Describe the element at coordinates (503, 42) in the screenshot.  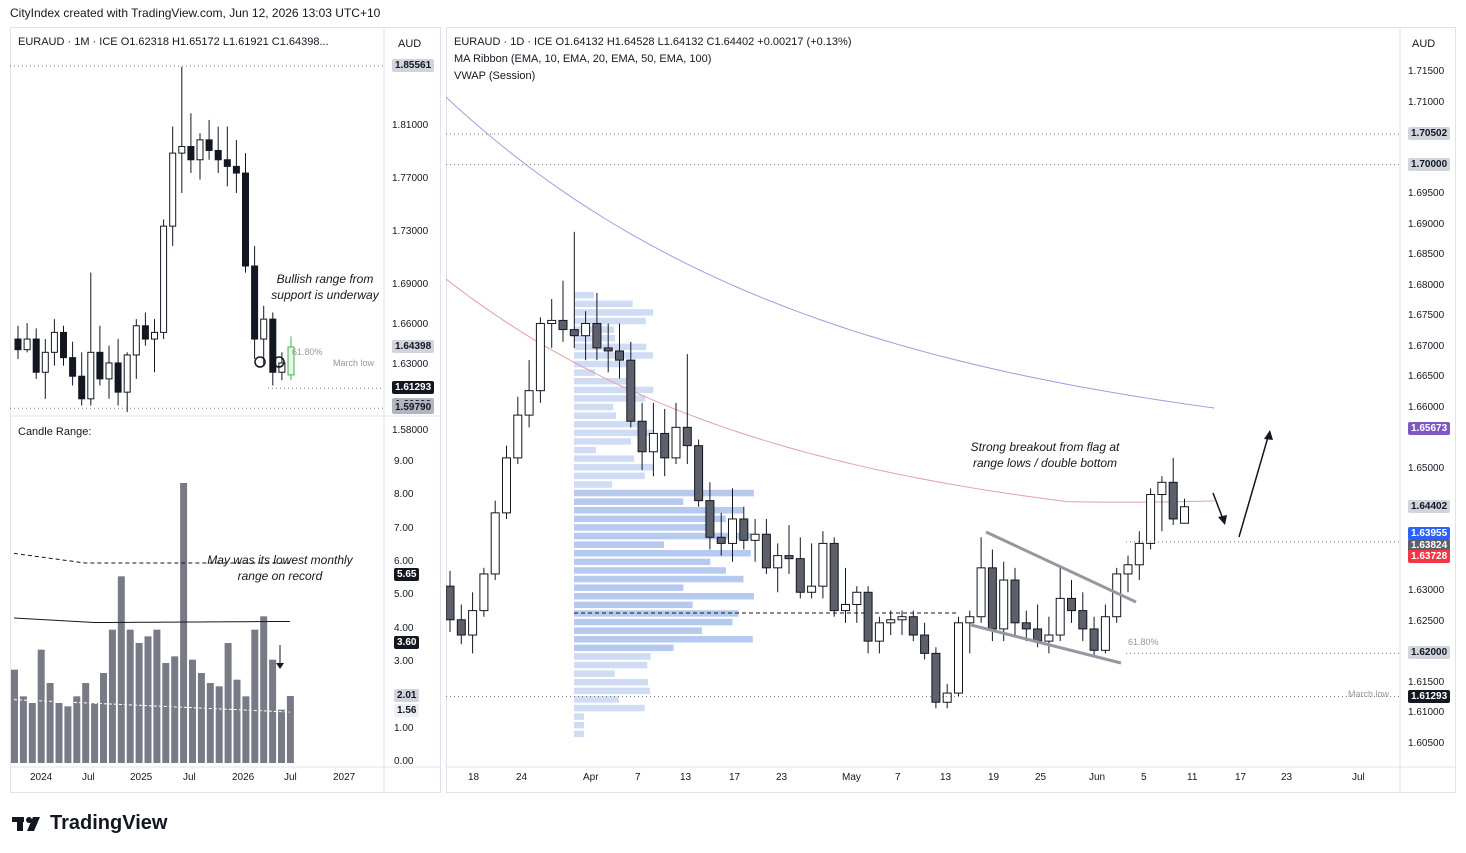
I see `right-symbol: EURAUD · 1D · ICE` at that location.